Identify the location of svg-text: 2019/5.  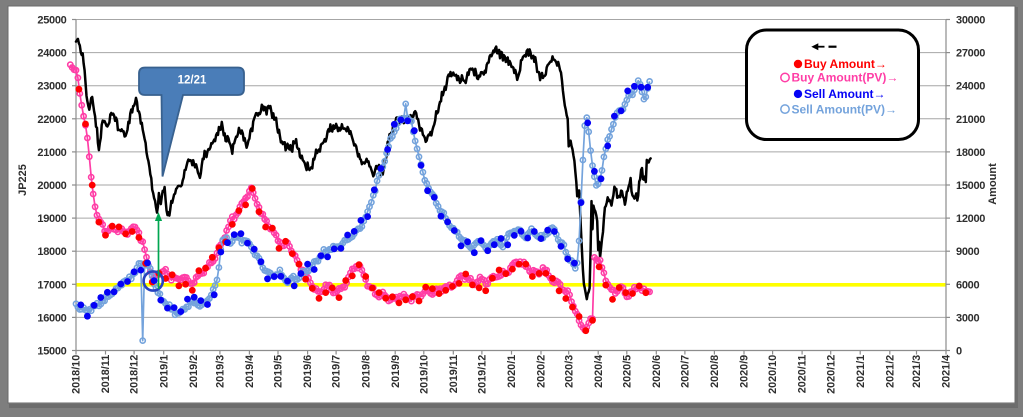
(279, 371).